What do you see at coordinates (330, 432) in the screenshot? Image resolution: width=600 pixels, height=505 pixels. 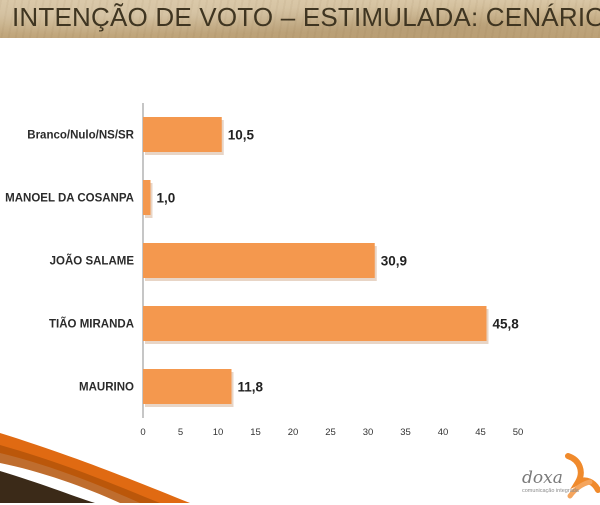 I see `x-tick-label: 25` at bounding box center [330, 432].